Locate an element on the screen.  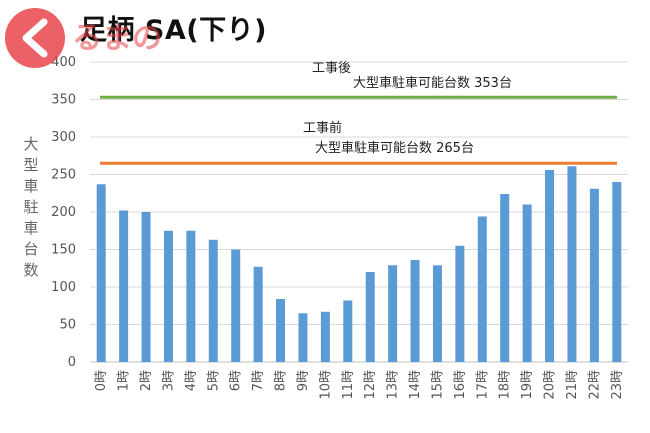
x-tick-label: 7時 is located at coordinates (258, 380).